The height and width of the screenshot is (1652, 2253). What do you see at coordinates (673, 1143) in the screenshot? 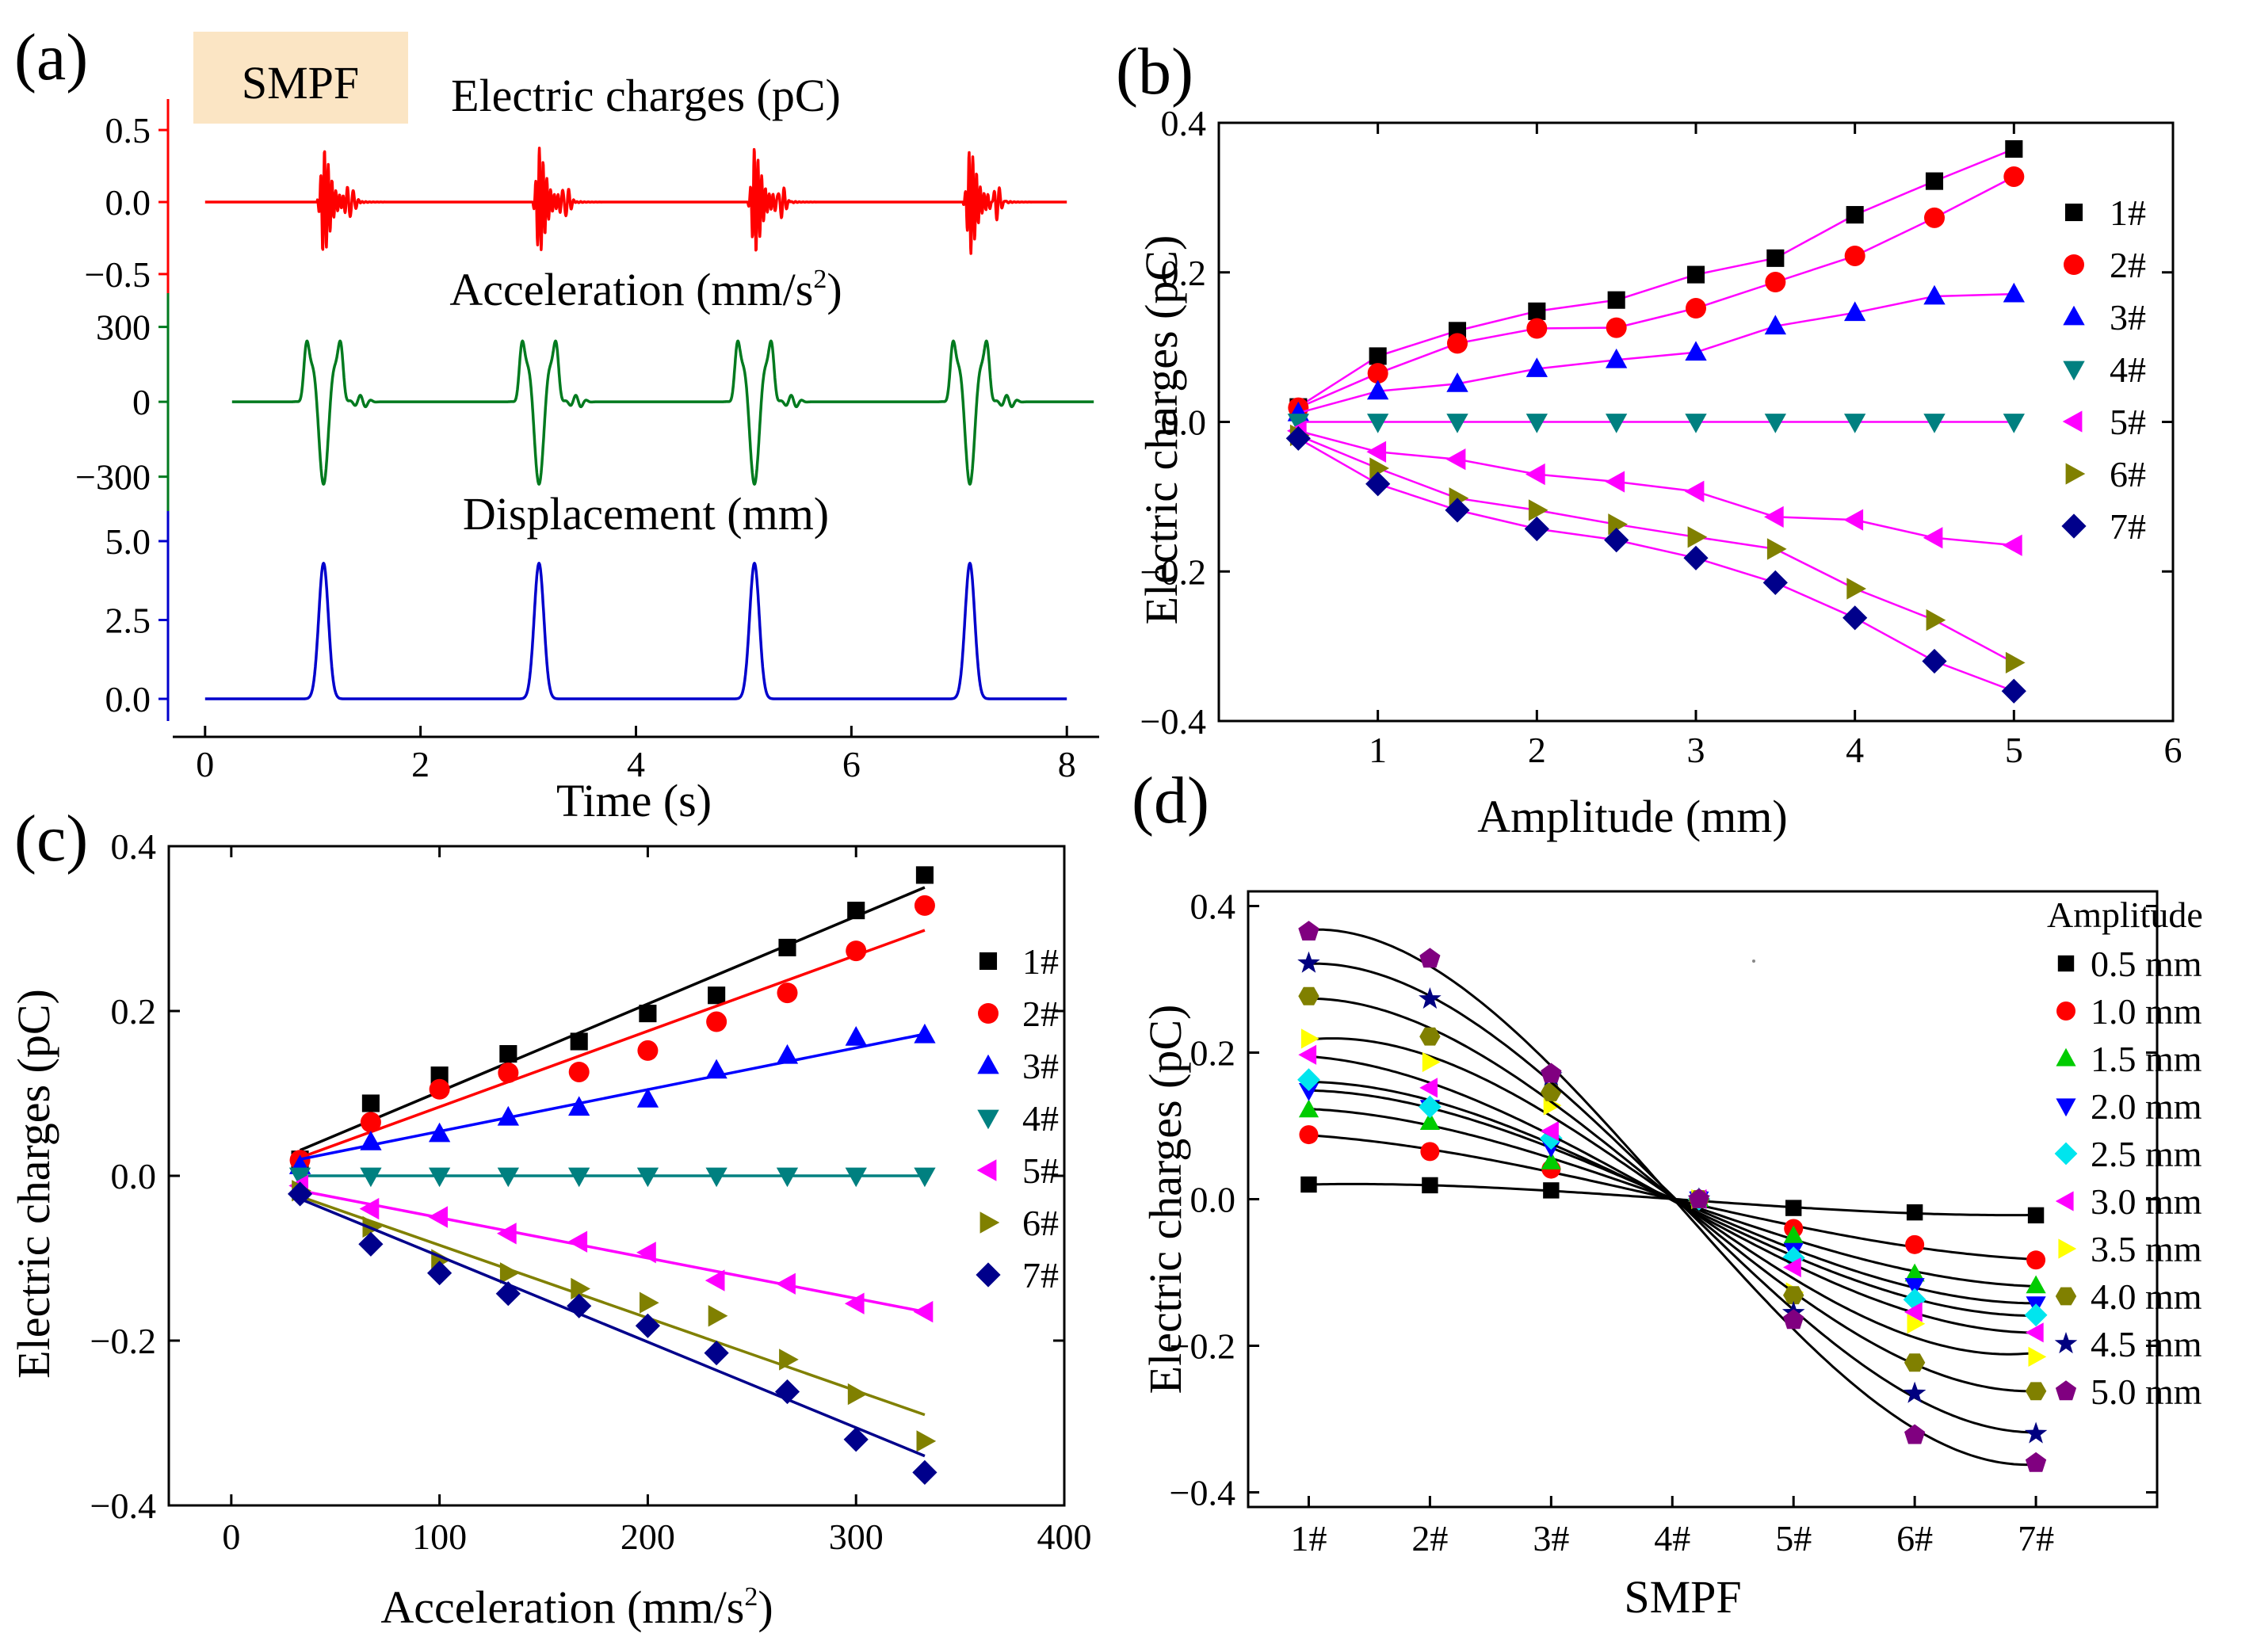
I see `series-4#: 4#` at bounding box center [673, 1143].